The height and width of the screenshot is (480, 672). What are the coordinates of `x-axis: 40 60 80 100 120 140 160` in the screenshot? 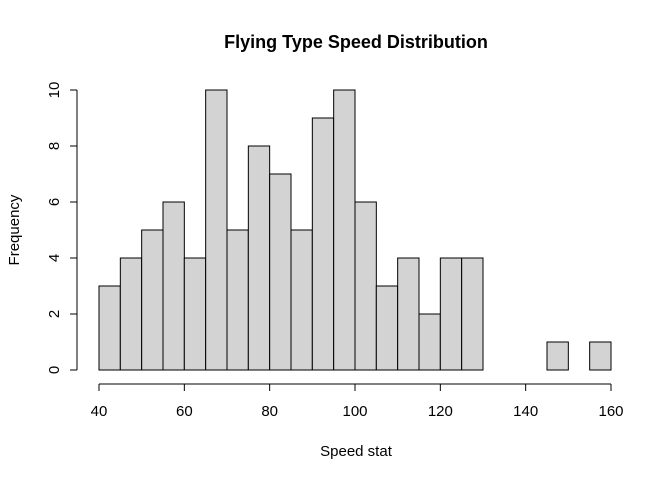 It's located at (357, 401).